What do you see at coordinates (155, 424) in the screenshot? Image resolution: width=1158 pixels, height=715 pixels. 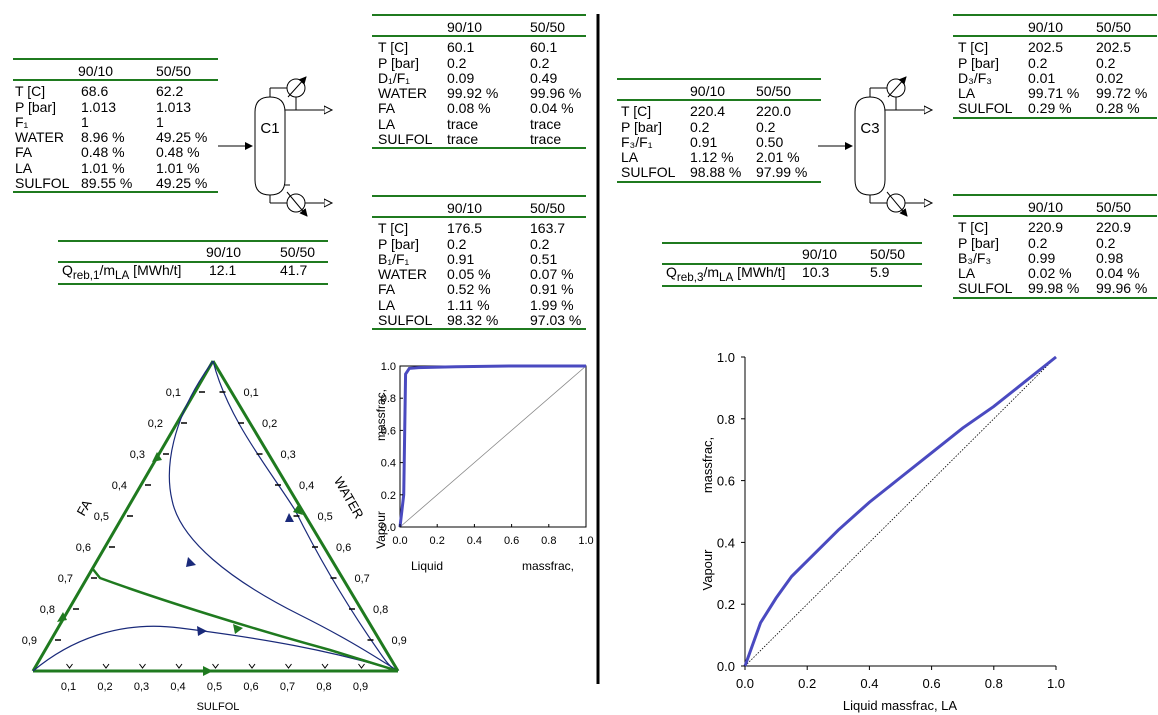 I see `ternary-left-tick: 0,2` at bounding box center [155, 424].